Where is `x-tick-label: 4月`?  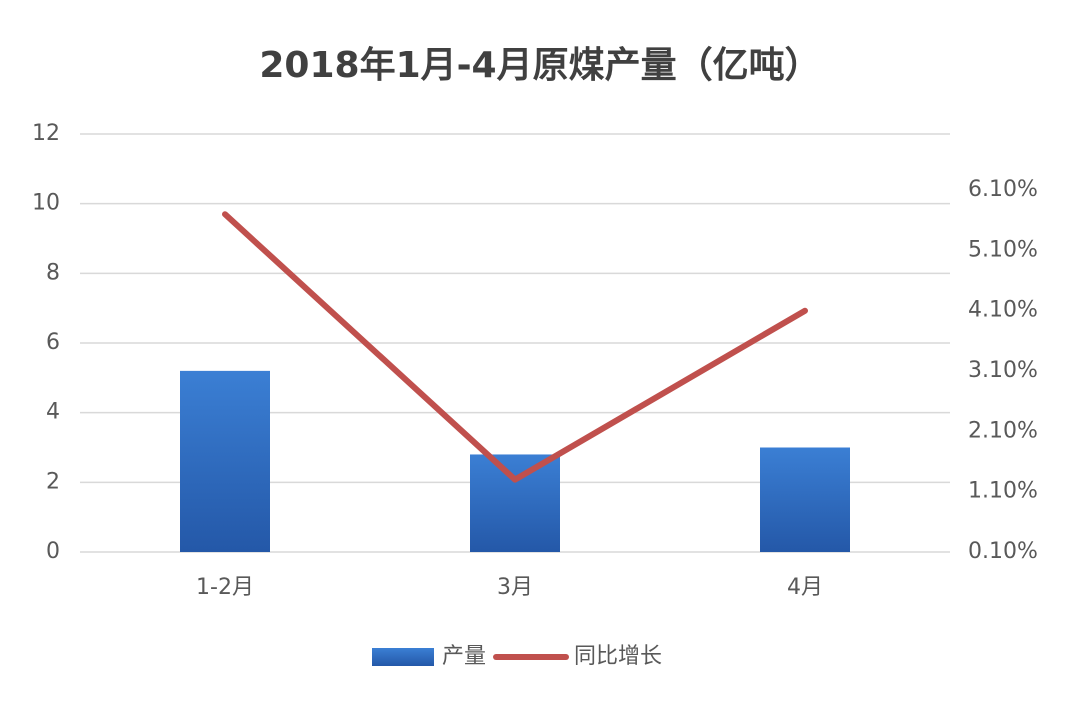 x-tick-label: 4月 is located at coordinates (805, 587).